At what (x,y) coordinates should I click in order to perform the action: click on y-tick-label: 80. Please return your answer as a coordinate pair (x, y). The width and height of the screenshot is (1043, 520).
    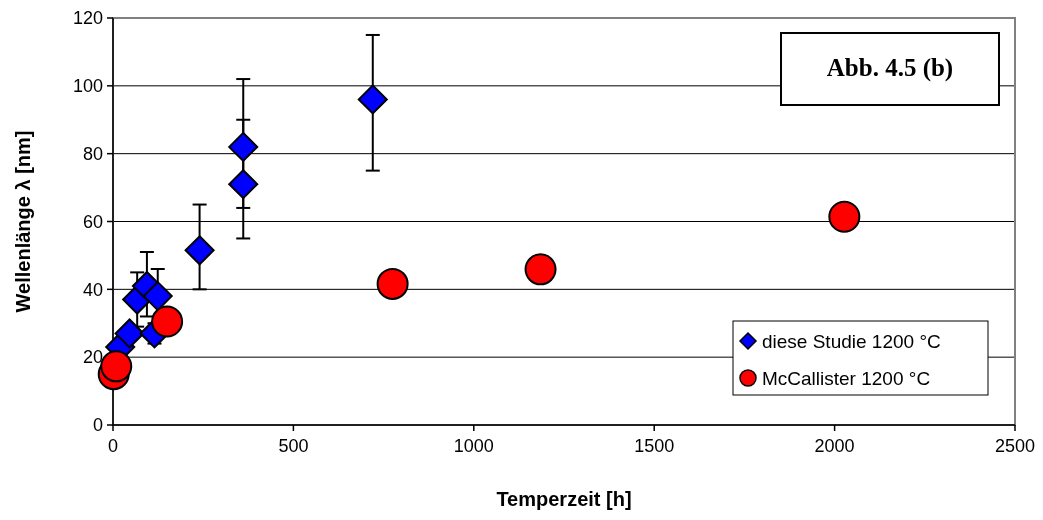
    Looking at the image, I should click on (92, 153).